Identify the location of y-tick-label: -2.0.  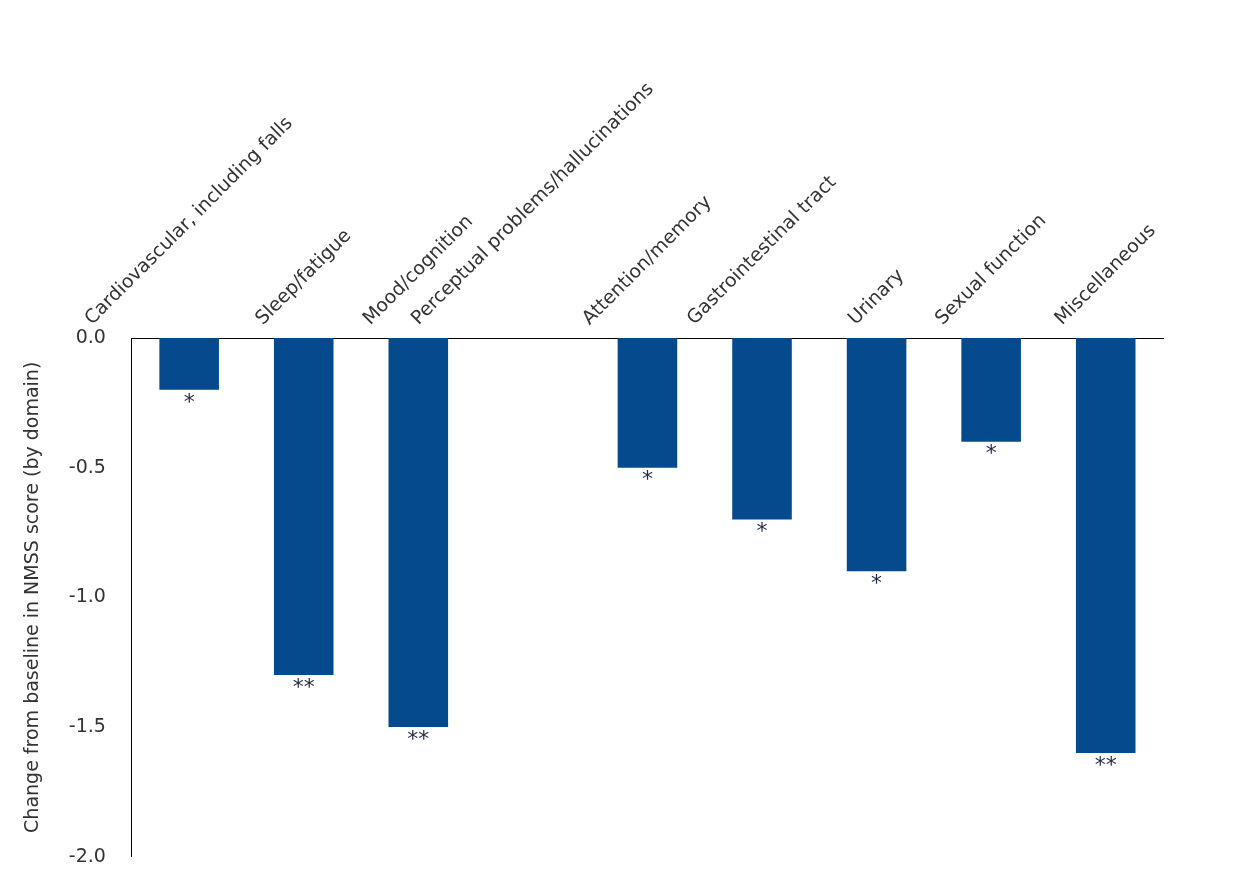
(87, 854).